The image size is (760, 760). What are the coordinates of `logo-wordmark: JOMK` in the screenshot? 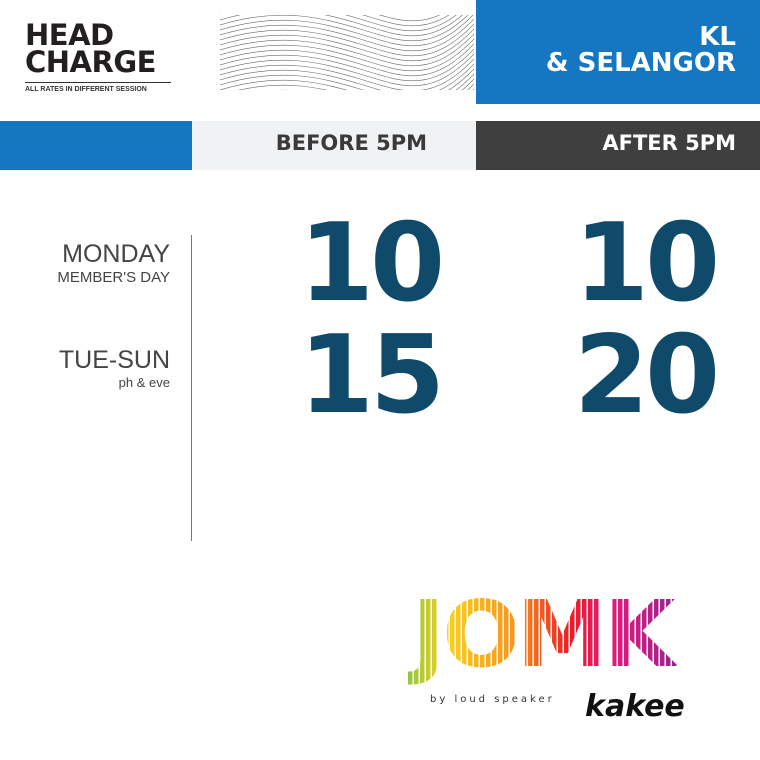 It's located at (543, 635).